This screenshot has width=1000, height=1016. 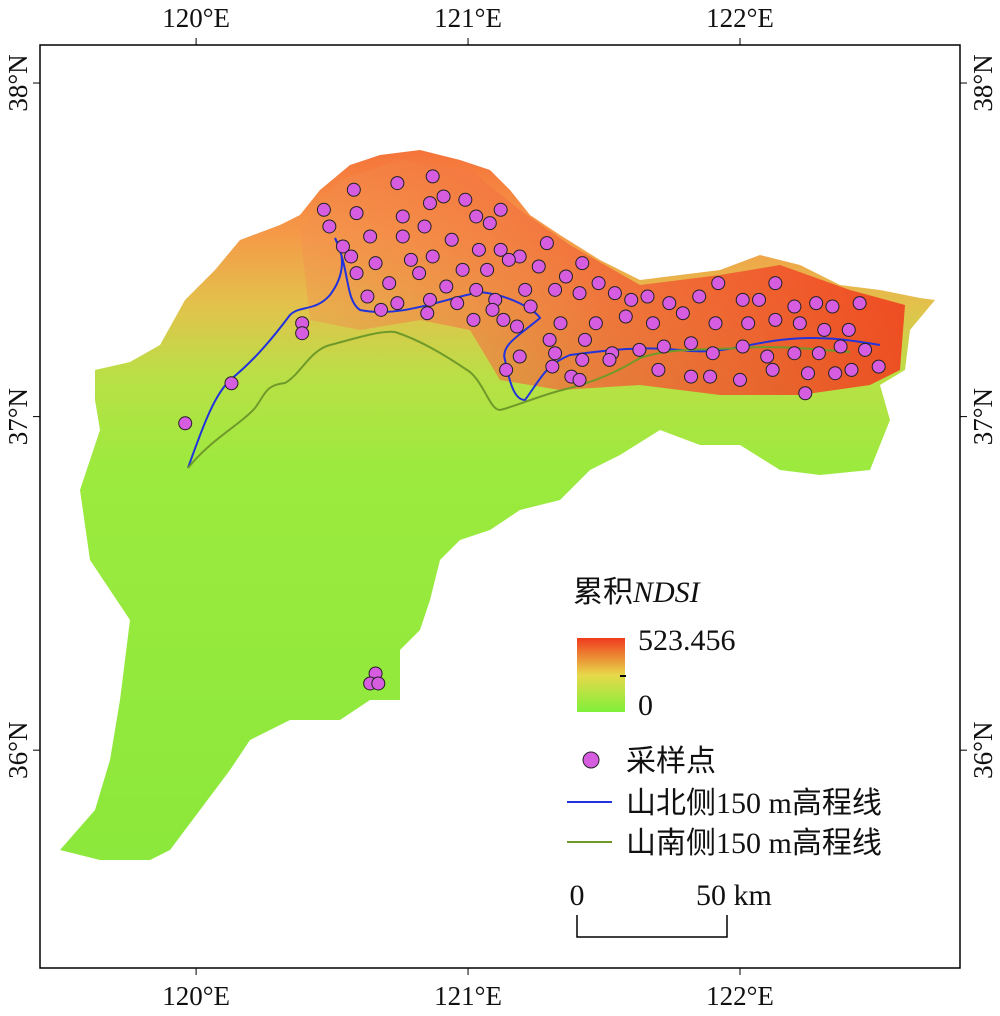 I want to click on legend-title-text: 累积, so click(x=603, y=592).